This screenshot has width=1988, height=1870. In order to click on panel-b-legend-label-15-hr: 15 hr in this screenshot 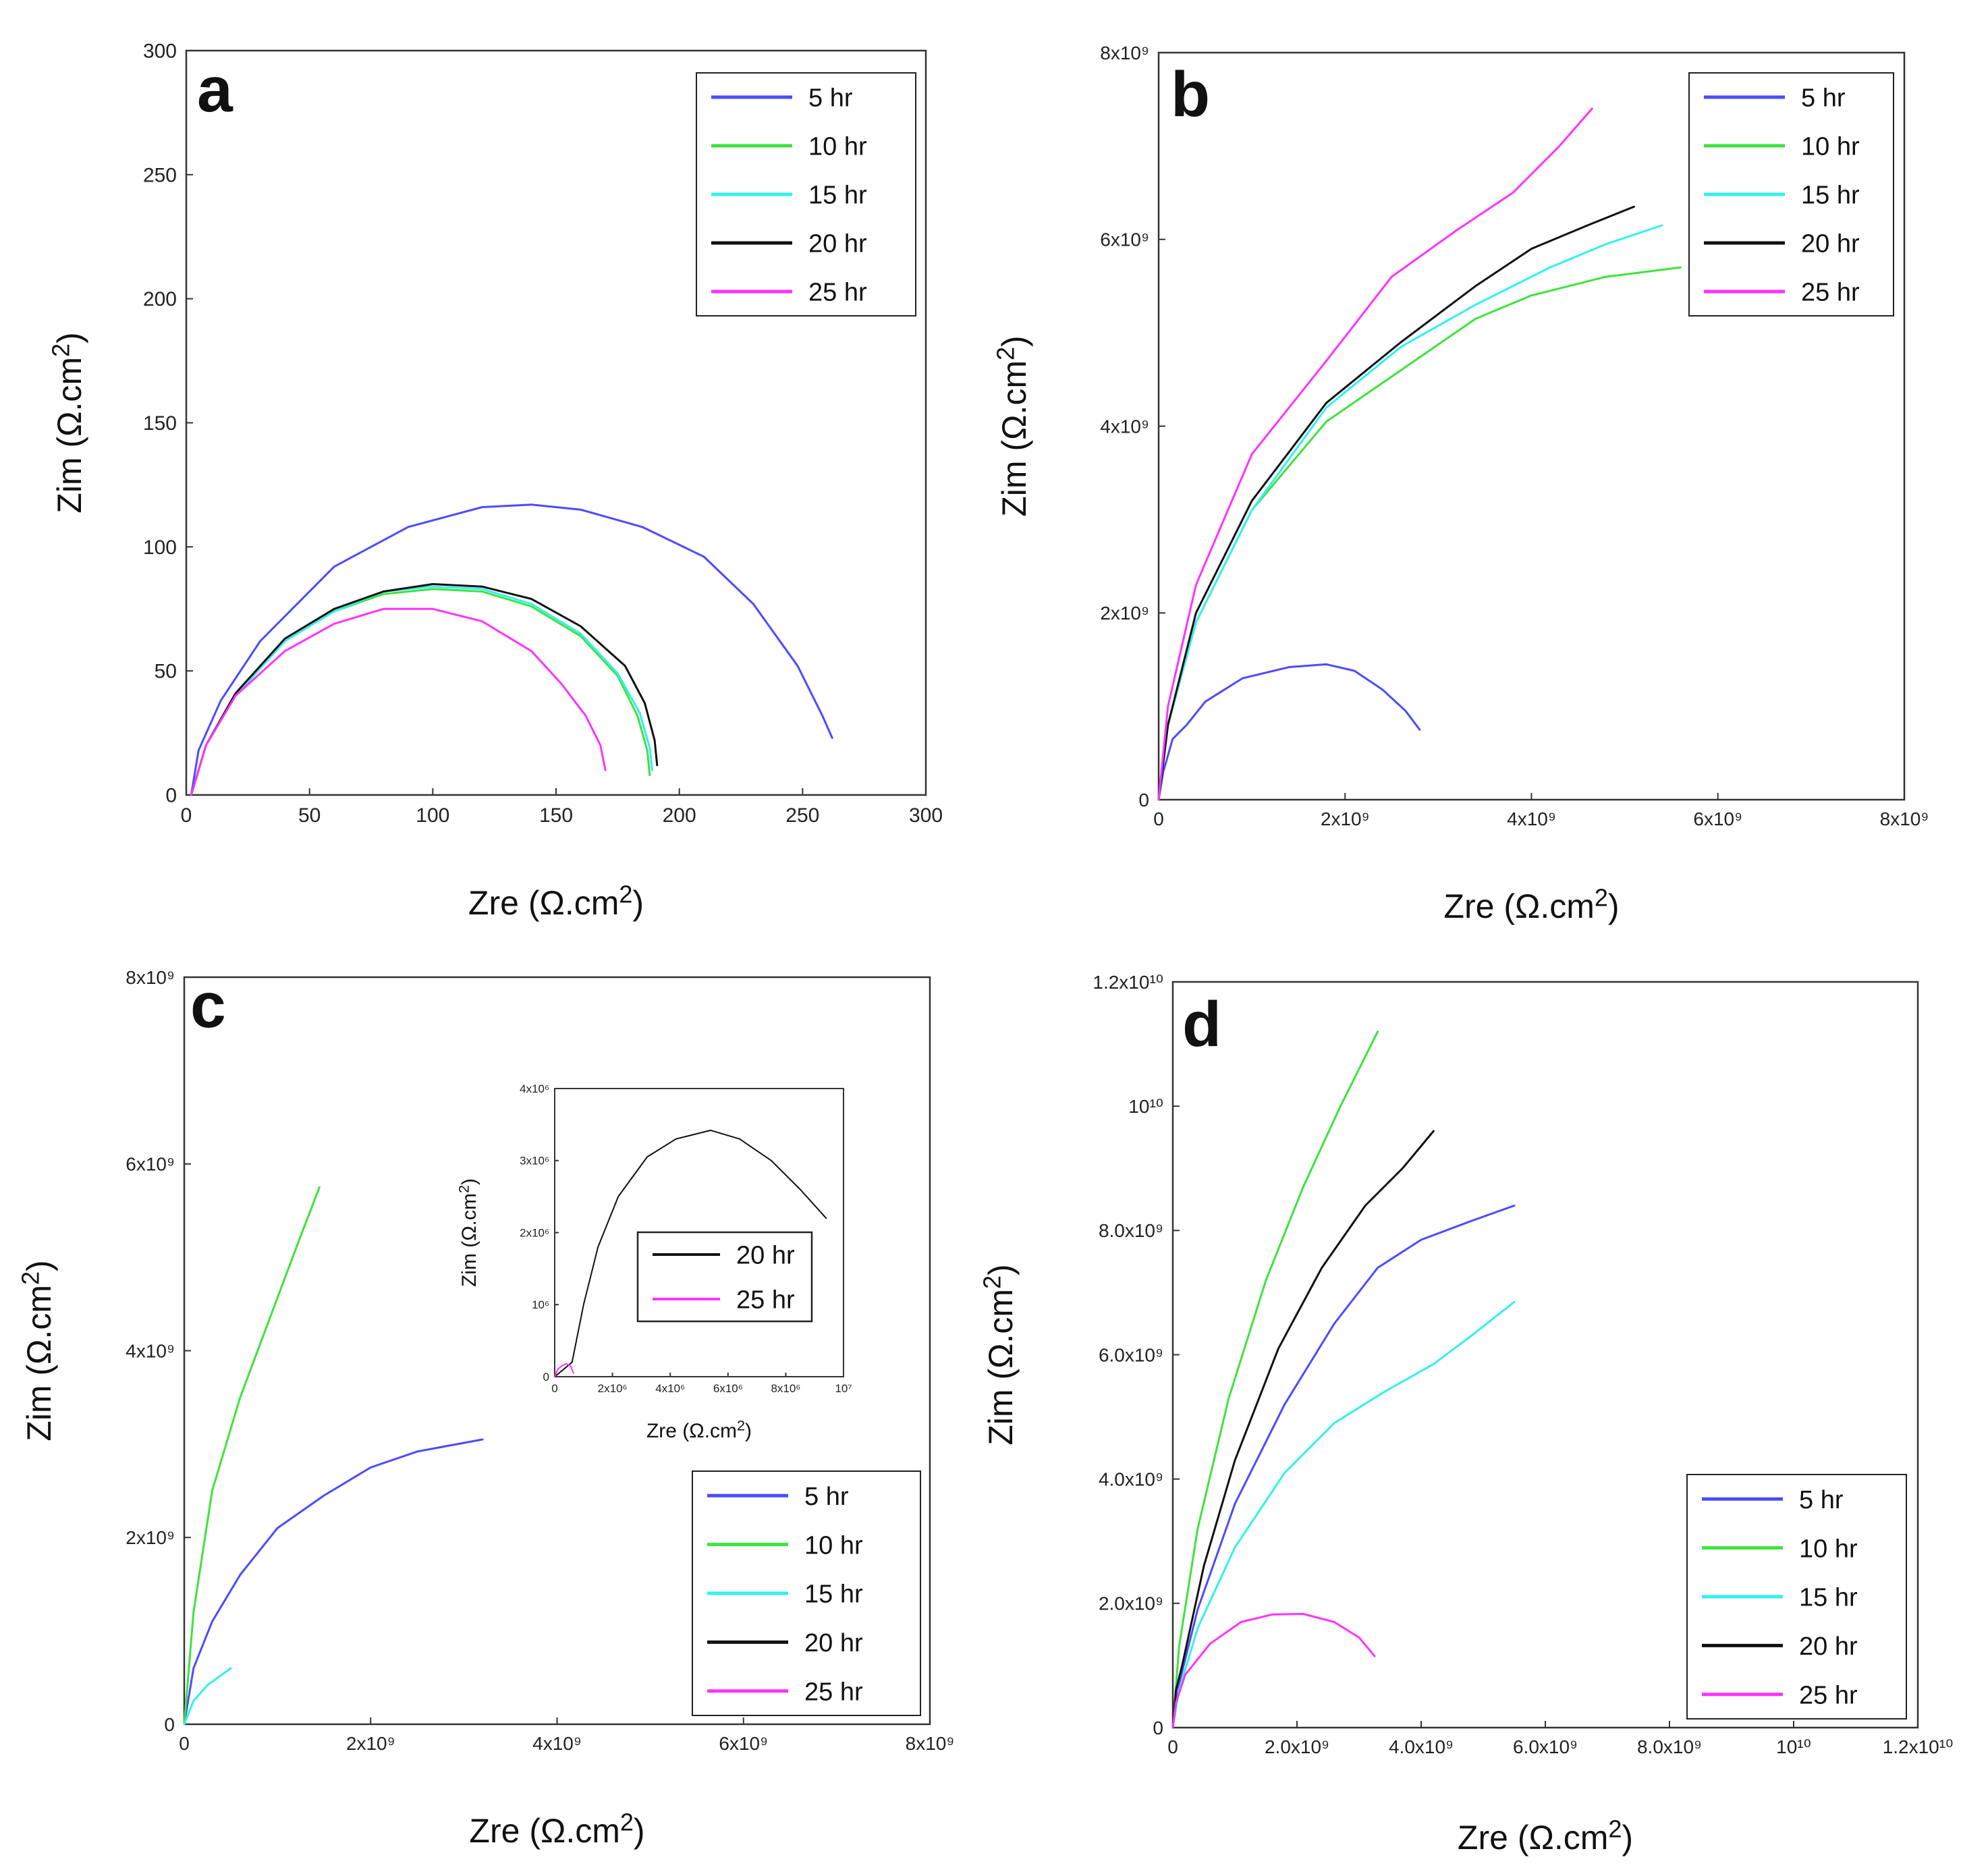, I will do `click(1830, 196)`.